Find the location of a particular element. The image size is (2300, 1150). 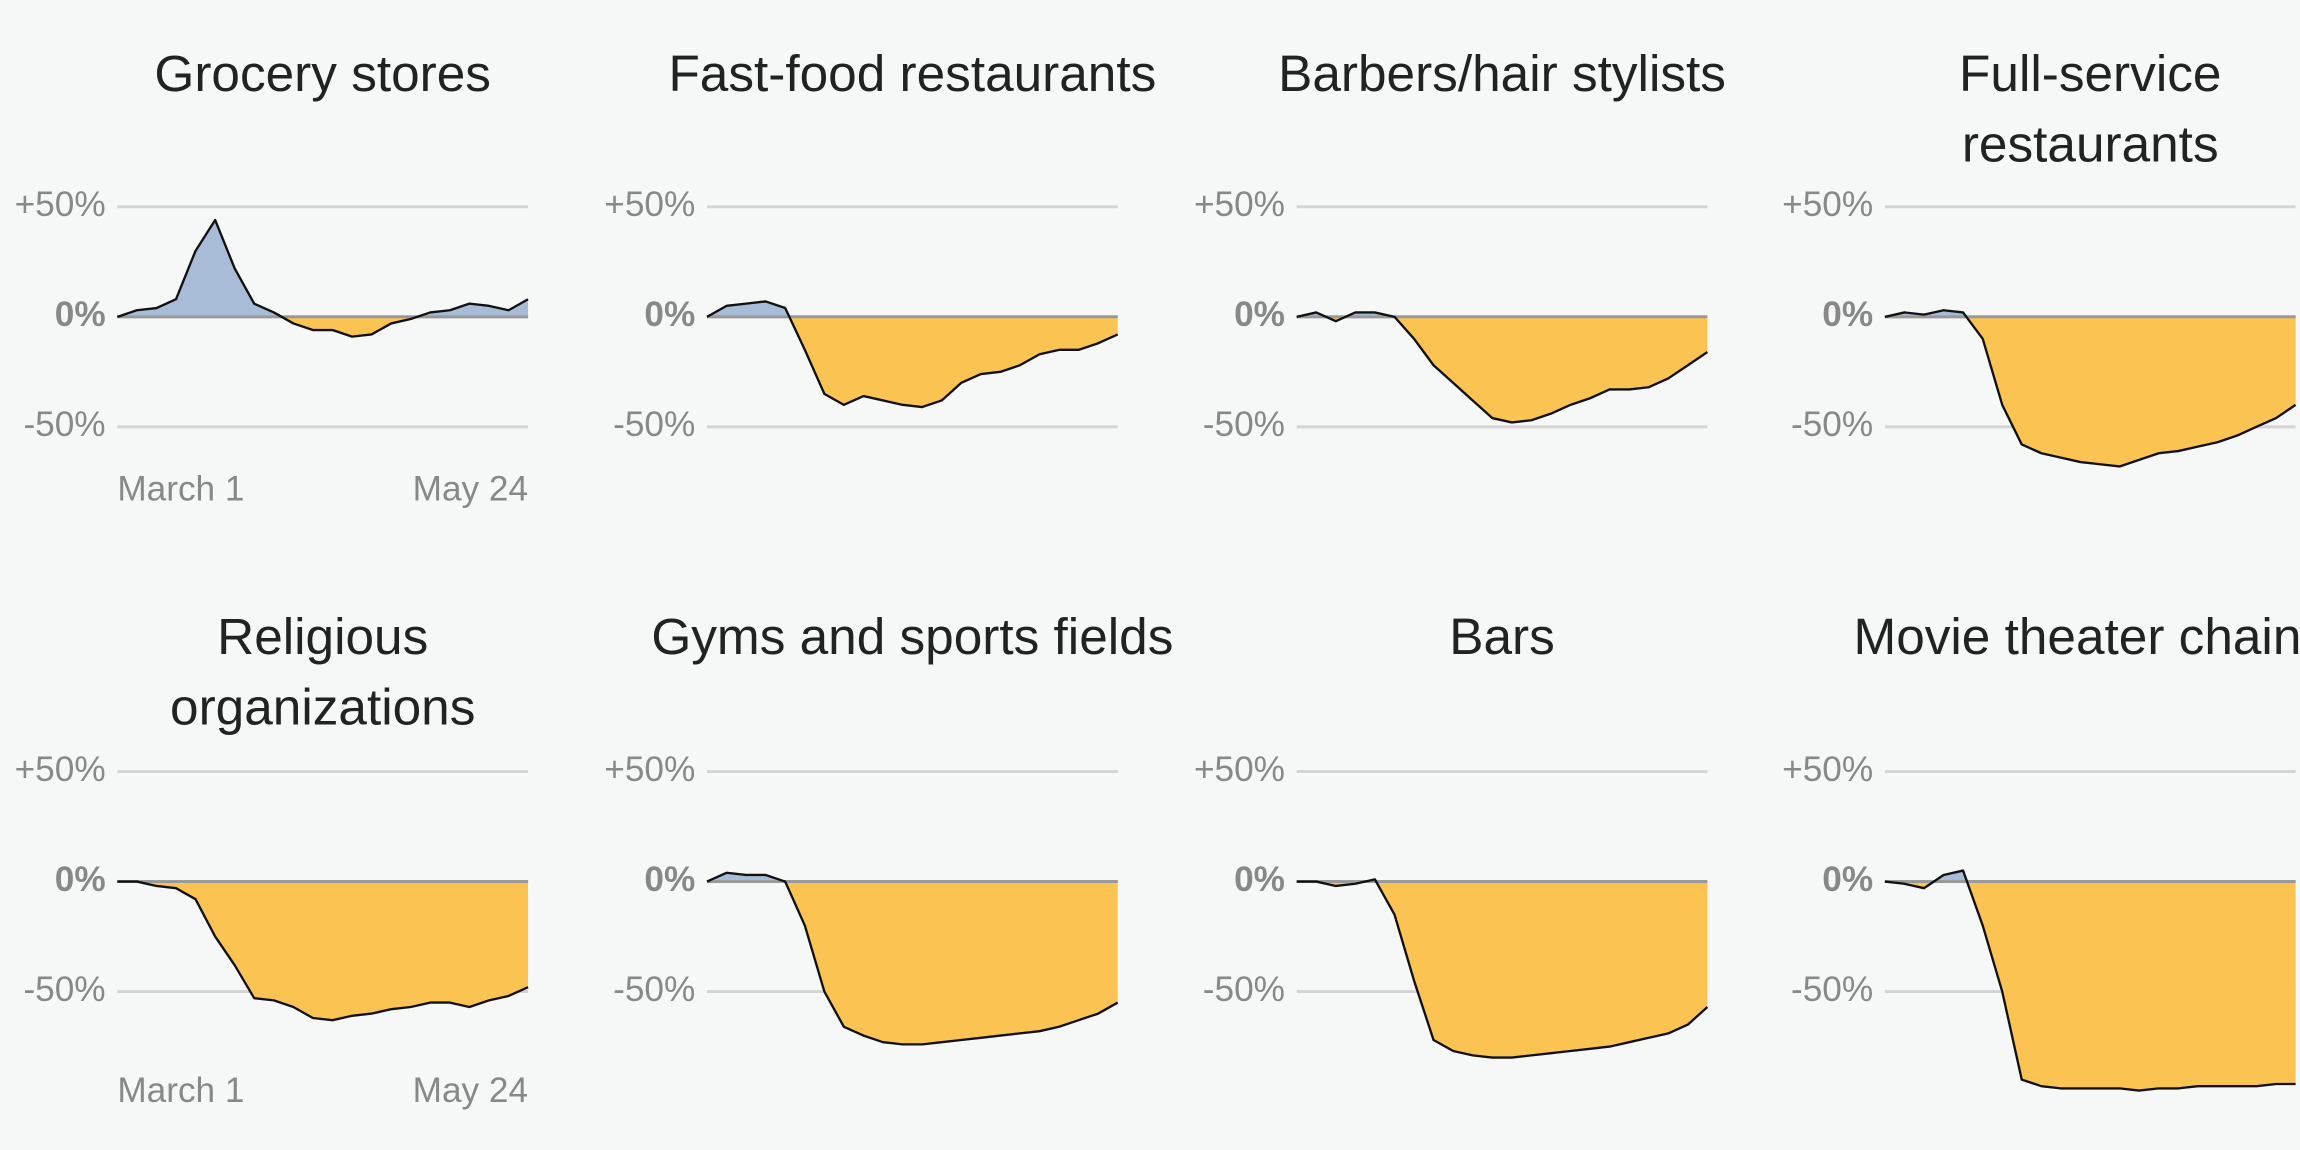

panel: Grocery stores +50% 0% -50% March 1 May 24 is located at coordinates (272, 277).